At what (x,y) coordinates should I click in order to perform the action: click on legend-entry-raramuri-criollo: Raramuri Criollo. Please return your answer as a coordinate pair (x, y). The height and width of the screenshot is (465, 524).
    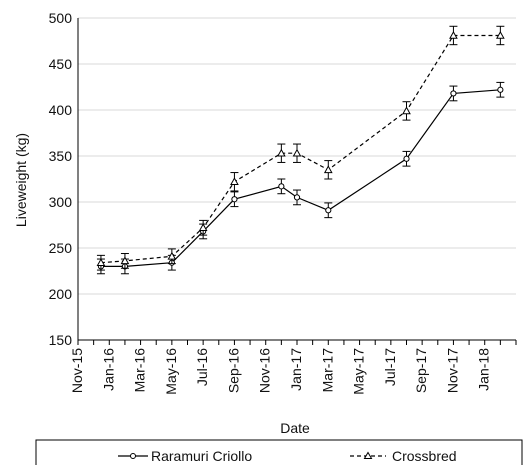
    Looking at the image, I should click on (185, 456).